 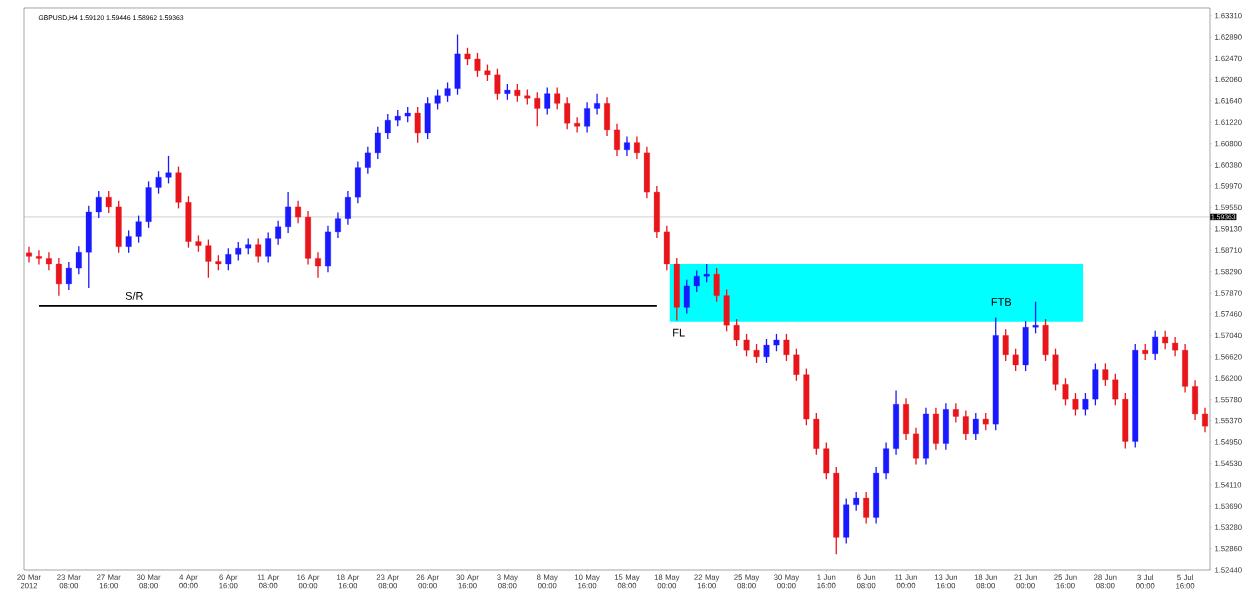 What do you see at coordinates (679, 332) in the screenshot?
I see `annotation: FL` at bounding box center [679, 332].